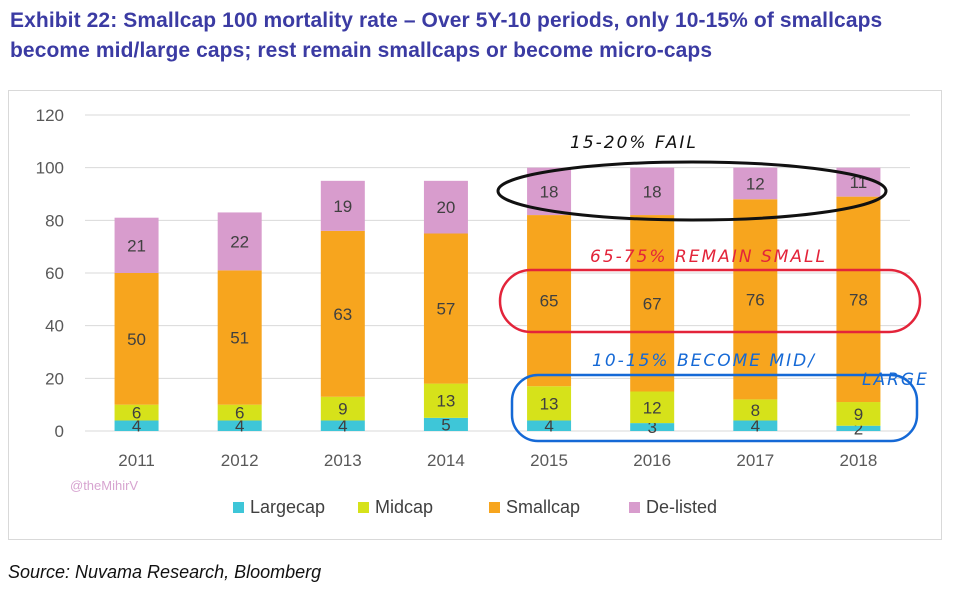  What do you see at coordinates (497, 460) in the screenshot?
I see `x-axis-ticks: 2011 2012 2013 2014 2015 2016 2017 2018` at bounding box center [497, 460].